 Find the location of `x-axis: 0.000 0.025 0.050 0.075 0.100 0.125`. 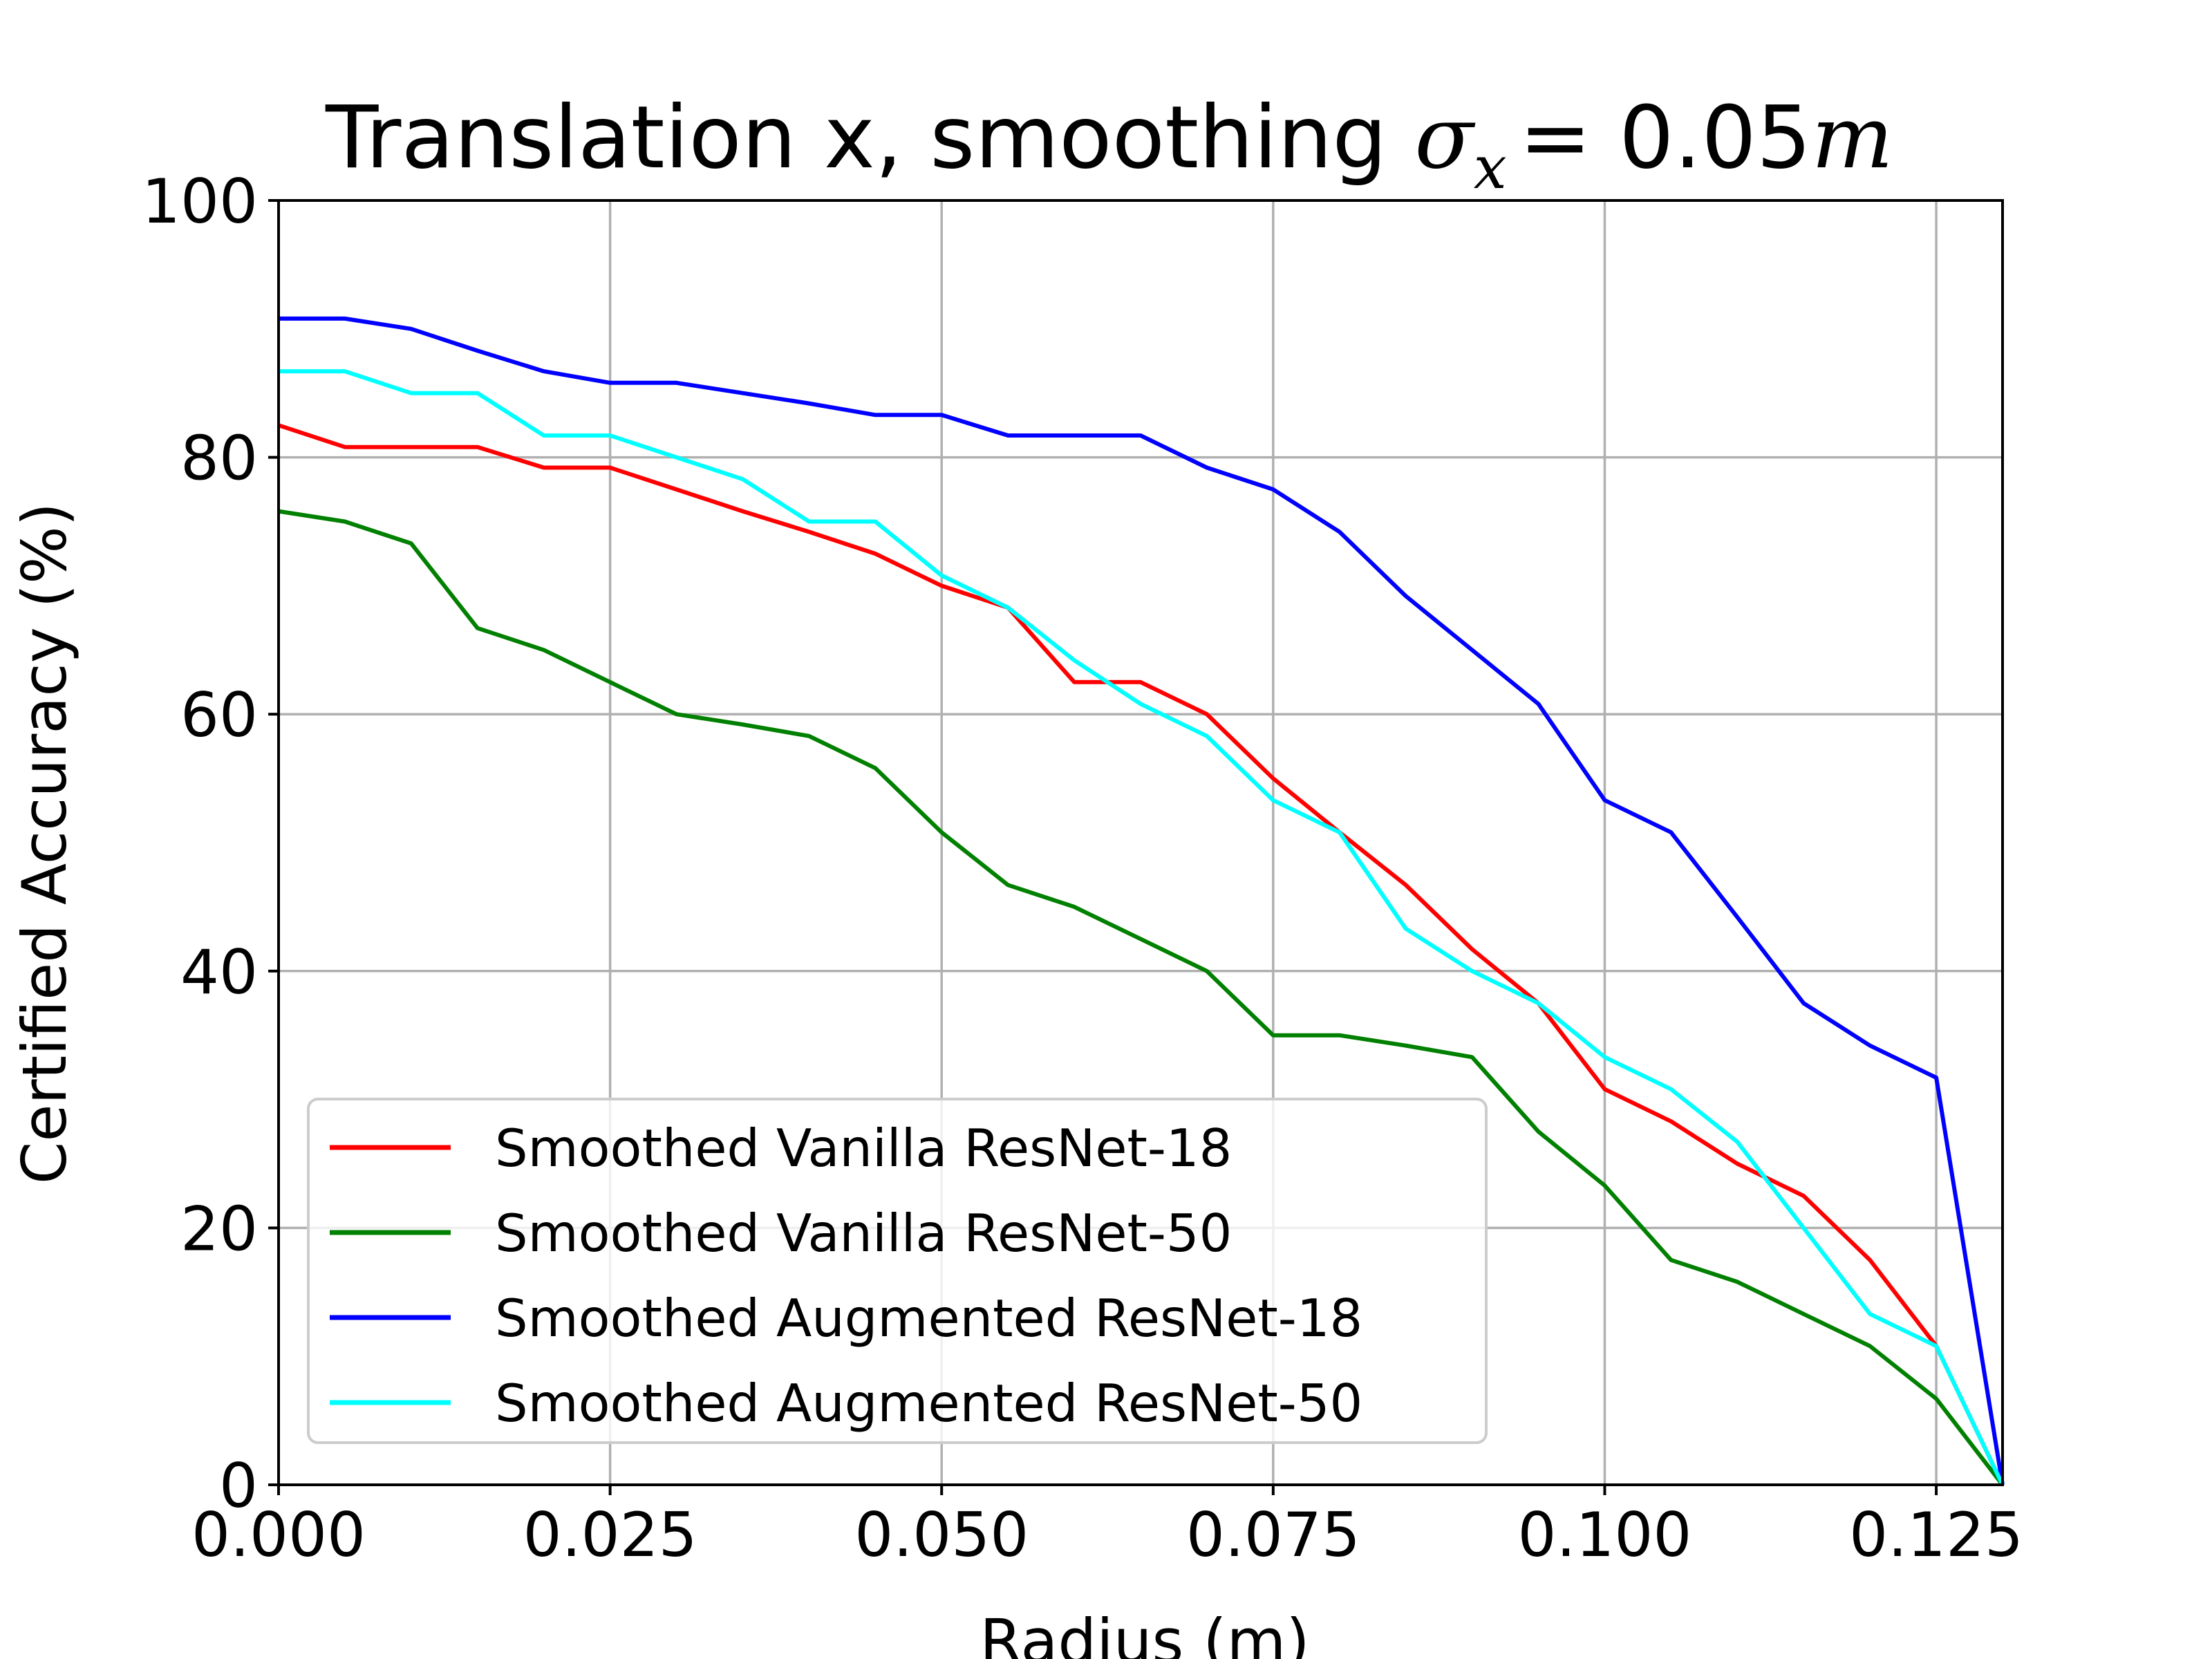

x-axis: 0.000 0.025 0.050 0.075 0.100 0.125 is located at coordinates (1107, 1528).